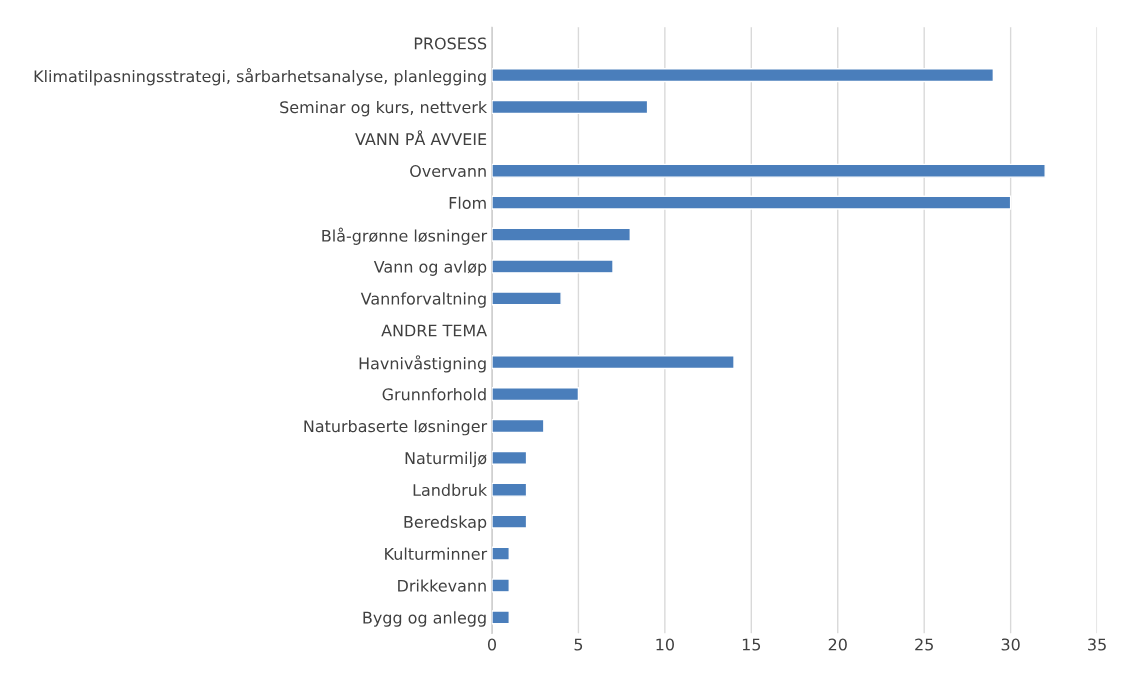 This screenshot has height=681, width=1131. I want to click on y-tick-label: Beredskap, so click(445, 523).